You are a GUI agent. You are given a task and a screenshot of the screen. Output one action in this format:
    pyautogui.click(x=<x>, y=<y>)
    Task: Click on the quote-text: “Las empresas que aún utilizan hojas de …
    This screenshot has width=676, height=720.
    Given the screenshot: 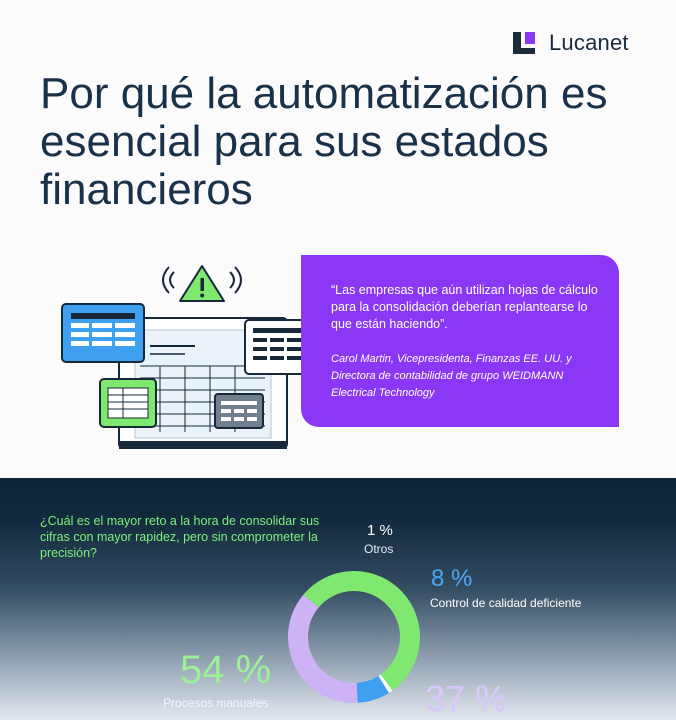 What is the action you would take?
    pyautogui.click(x=464, y=307)
    